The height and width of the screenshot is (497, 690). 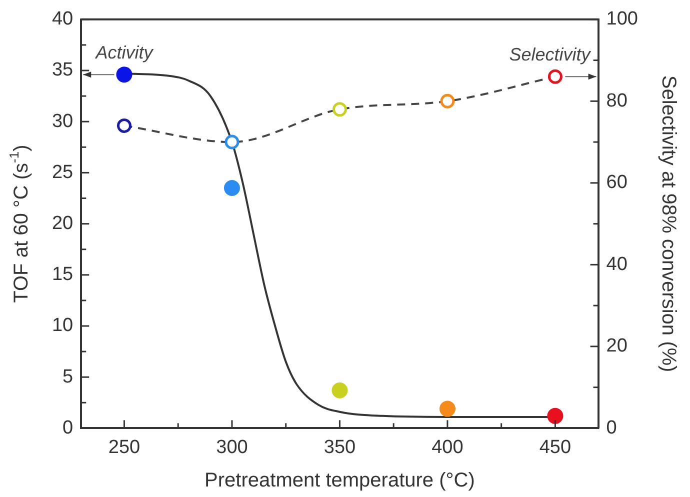 What do you see at coordinates (68, 377) in the screenshot?
I see `y-tick-label: 5` at bounding box center [68, 377].